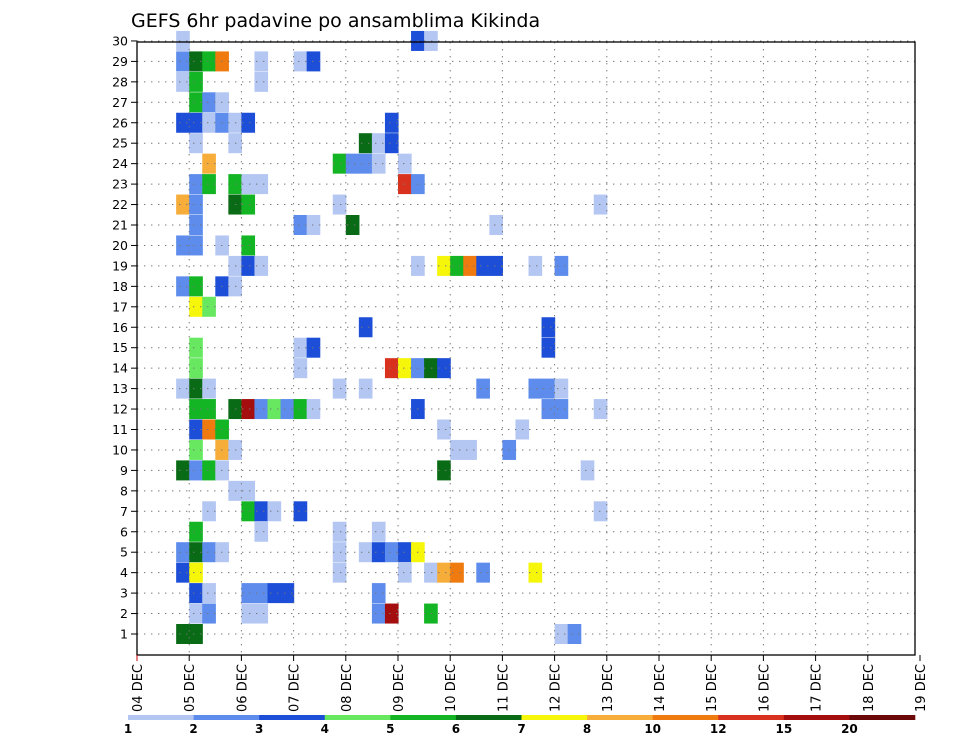  What do you see at coordinates (503, 688) in the screenshot?
I see `x-tick-label: 11 DEC` at bounding box center [503, 688].